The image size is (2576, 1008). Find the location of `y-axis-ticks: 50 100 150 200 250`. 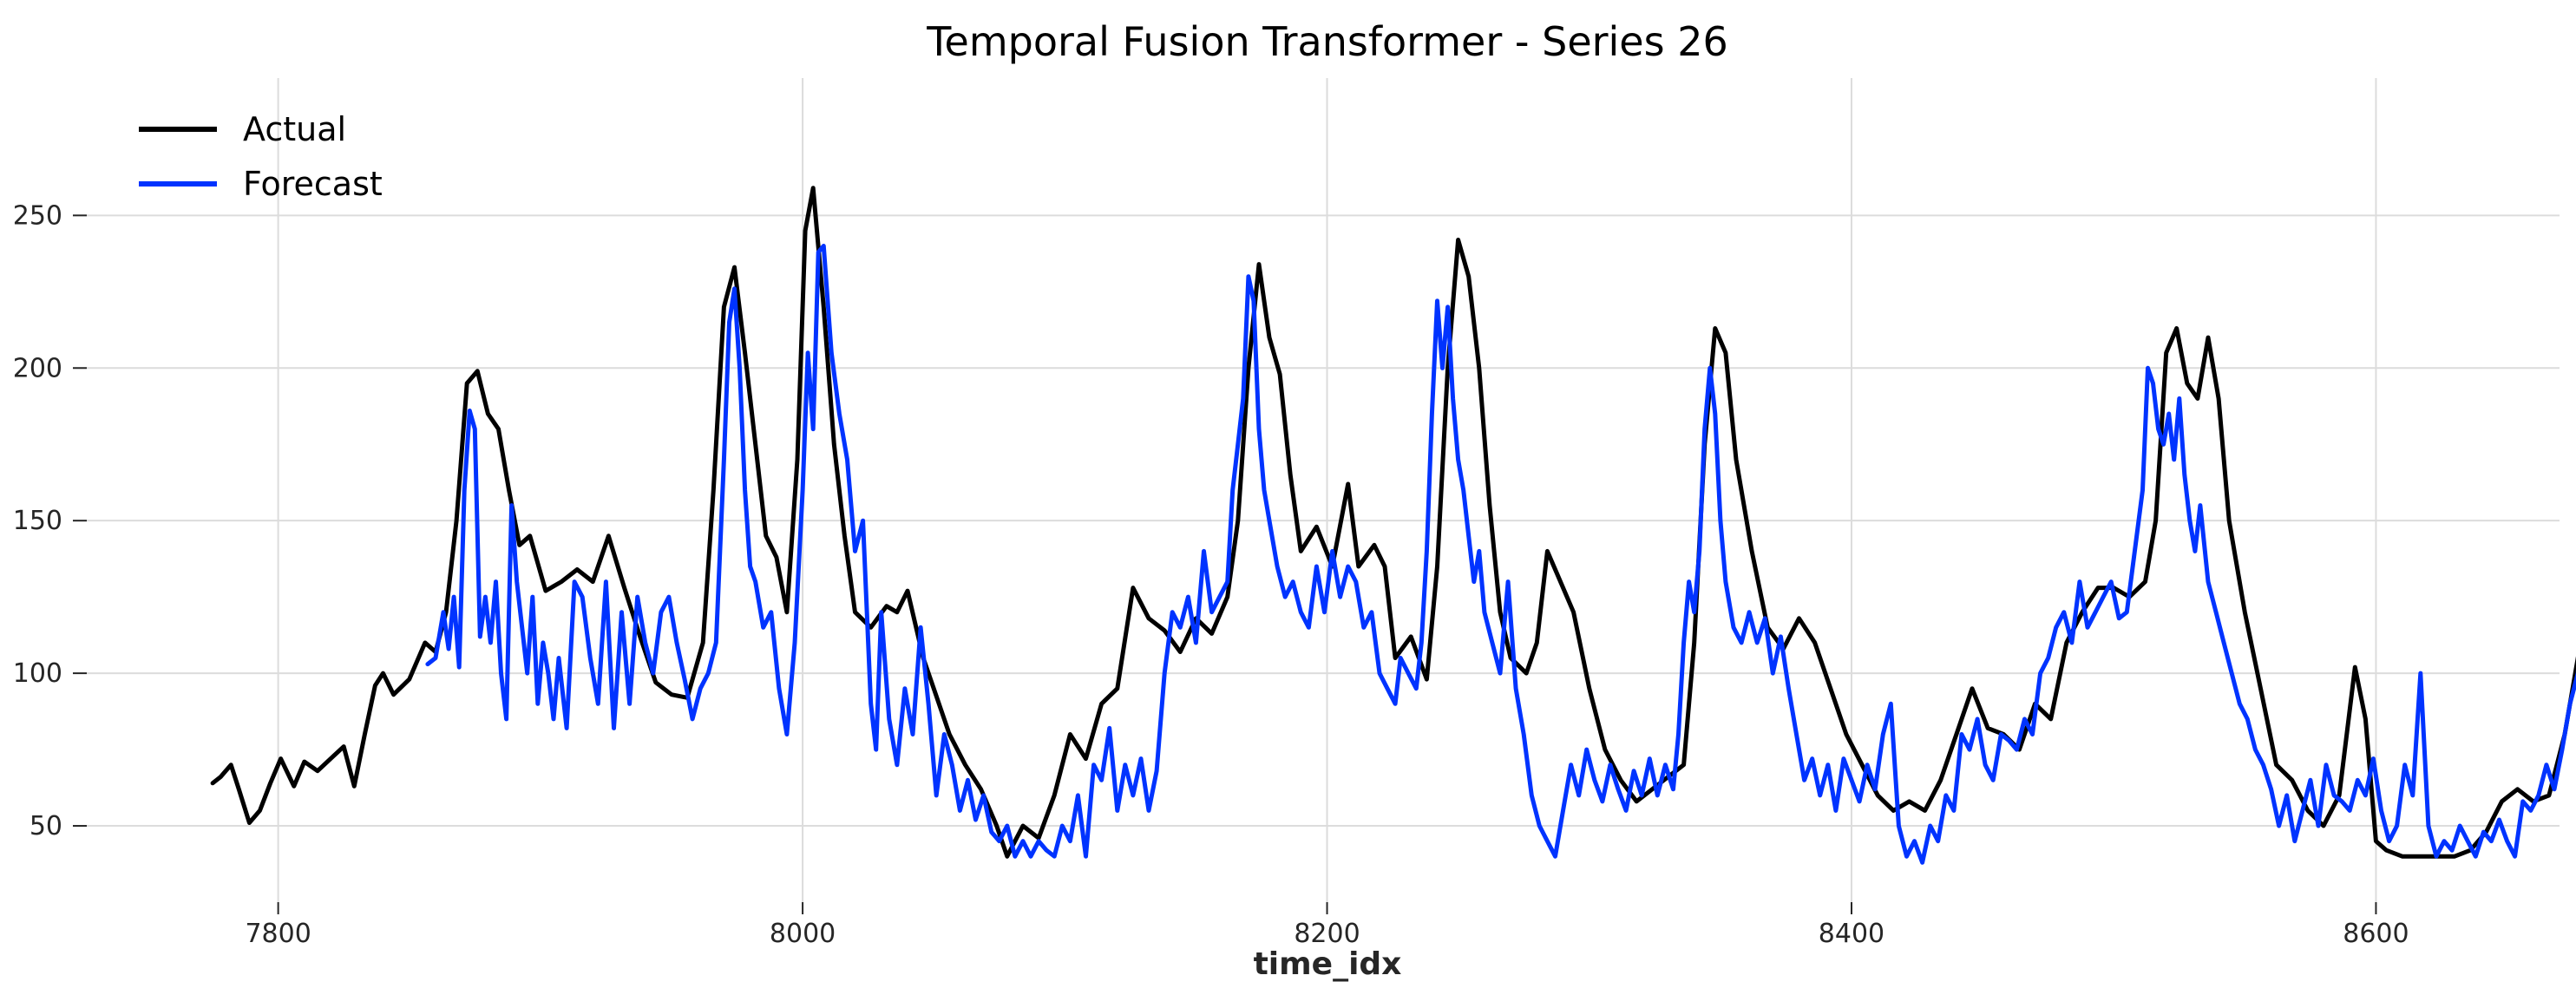

y-axis-ticks: 50 100 150 200 250 is located at coordinates (50, 520).